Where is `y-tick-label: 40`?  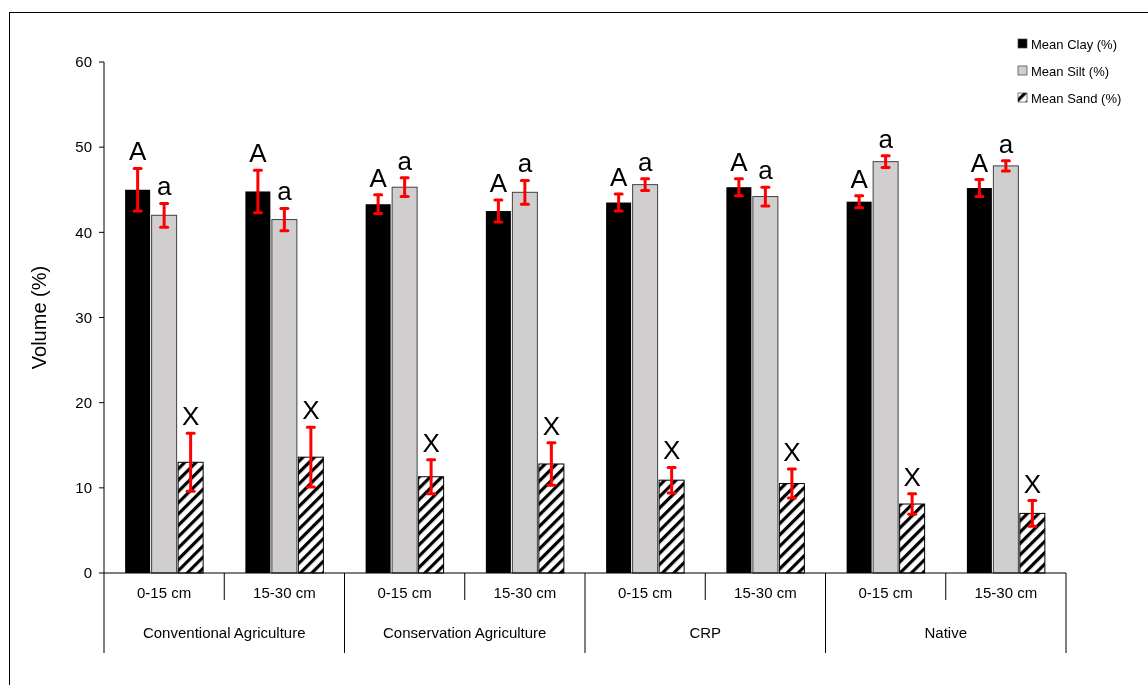
y-tick-label: 40 is located at coordinates (83, 232).